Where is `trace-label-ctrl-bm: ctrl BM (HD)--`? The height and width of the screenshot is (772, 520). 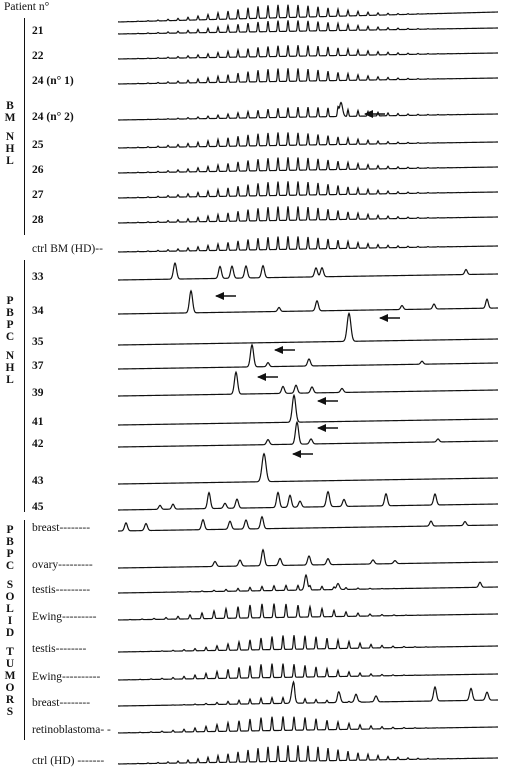 trace-label-ctrl-bm: ctrl BM (HD)-- is located at coordinates (67, 249).